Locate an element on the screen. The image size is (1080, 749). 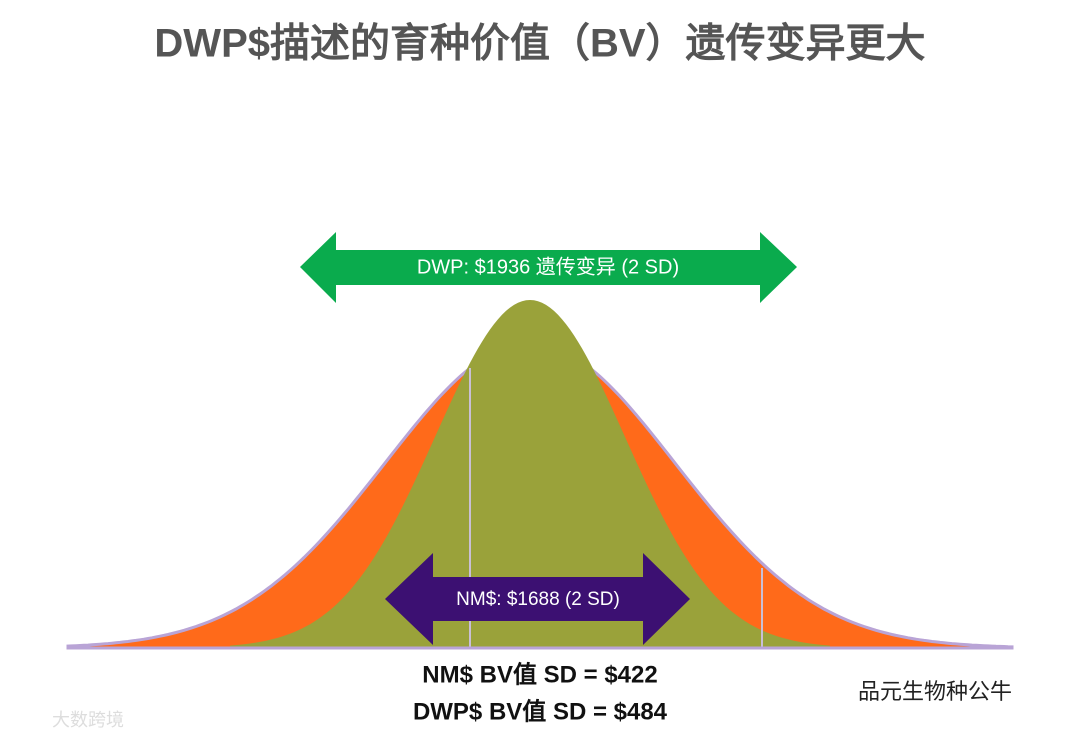
dwp-arrow is located at coordinates (548, 267).